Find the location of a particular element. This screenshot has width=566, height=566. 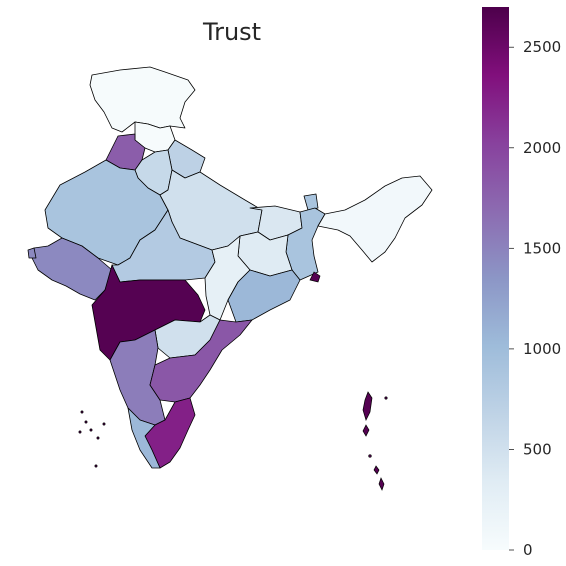

colorbar-tick-label: 0 is located at coordinates (528, 550).